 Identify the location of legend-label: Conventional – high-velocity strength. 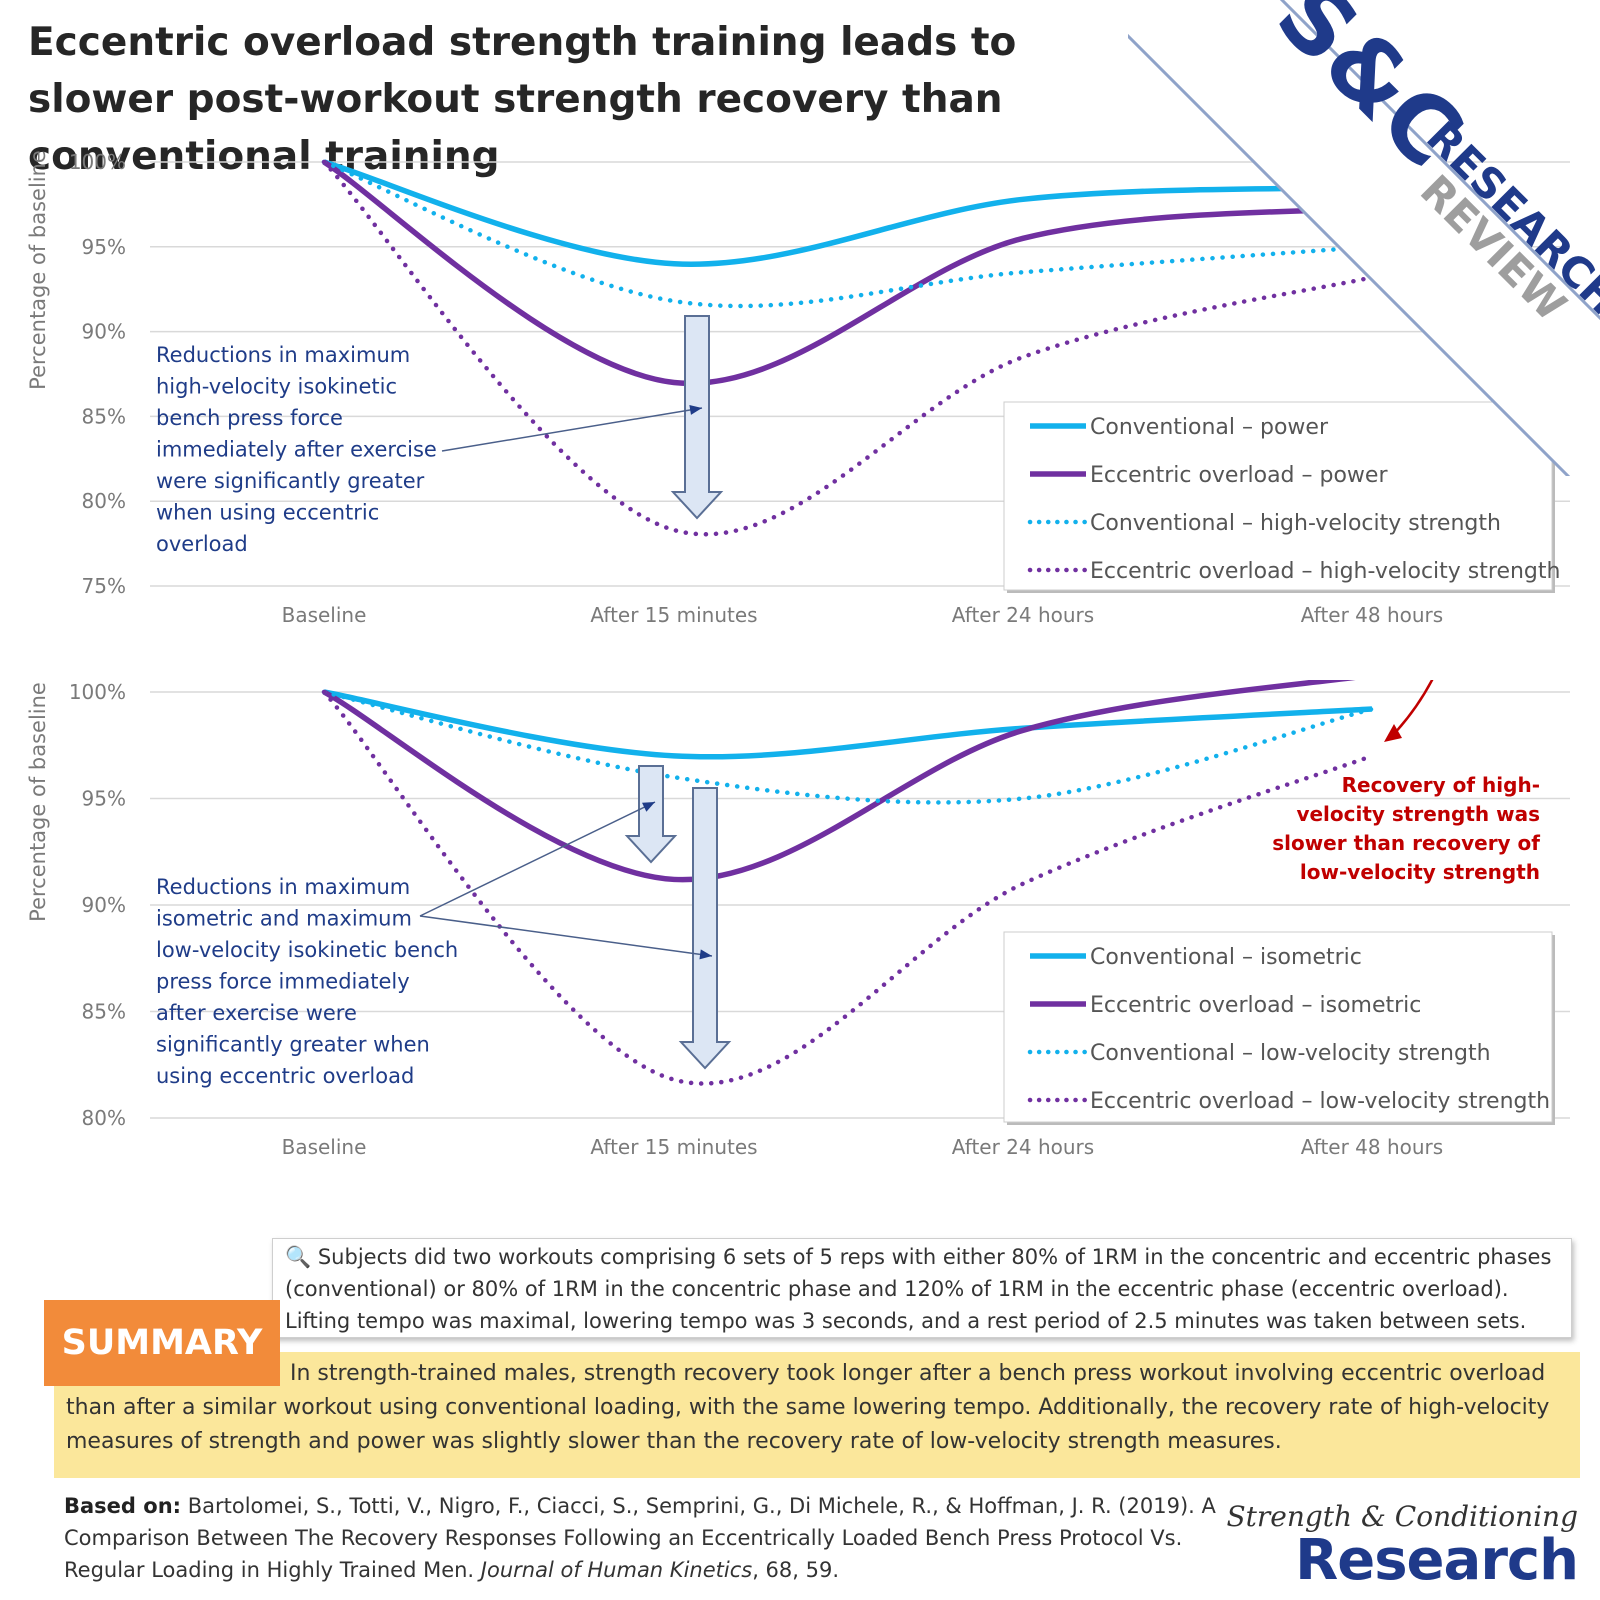
(1295, 523).